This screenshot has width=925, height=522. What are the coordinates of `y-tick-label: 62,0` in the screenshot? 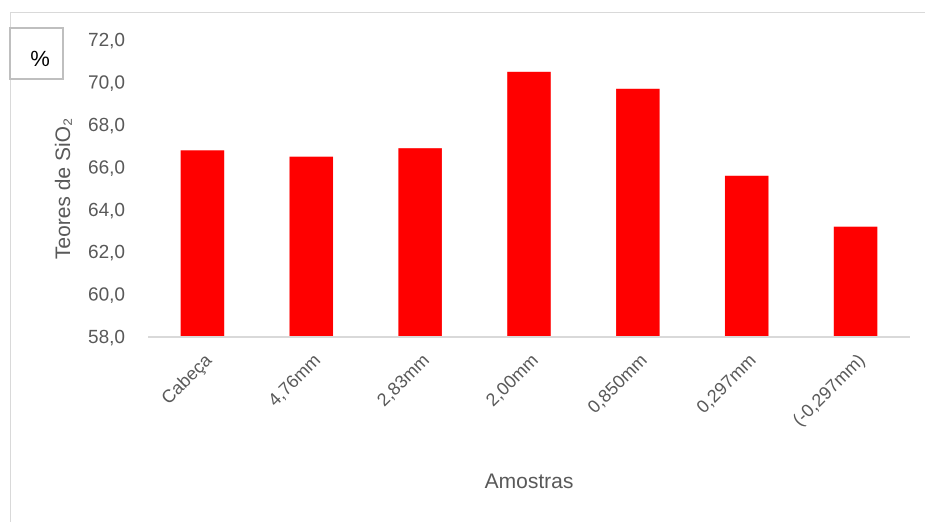 It's located at (106, 253).